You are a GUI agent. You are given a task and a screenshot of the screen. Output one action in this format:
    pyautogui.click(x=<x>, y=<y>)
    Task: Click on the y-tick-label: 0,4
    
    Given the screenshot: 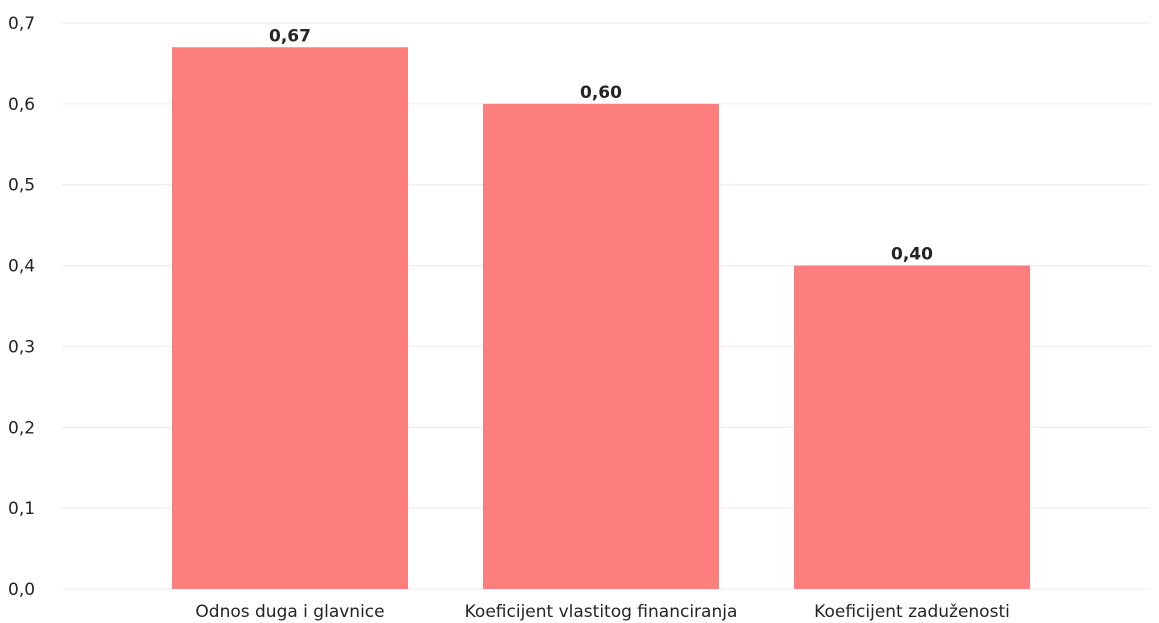 What is the action you would take?
    pyautogui.click(x=21, y=267)
    